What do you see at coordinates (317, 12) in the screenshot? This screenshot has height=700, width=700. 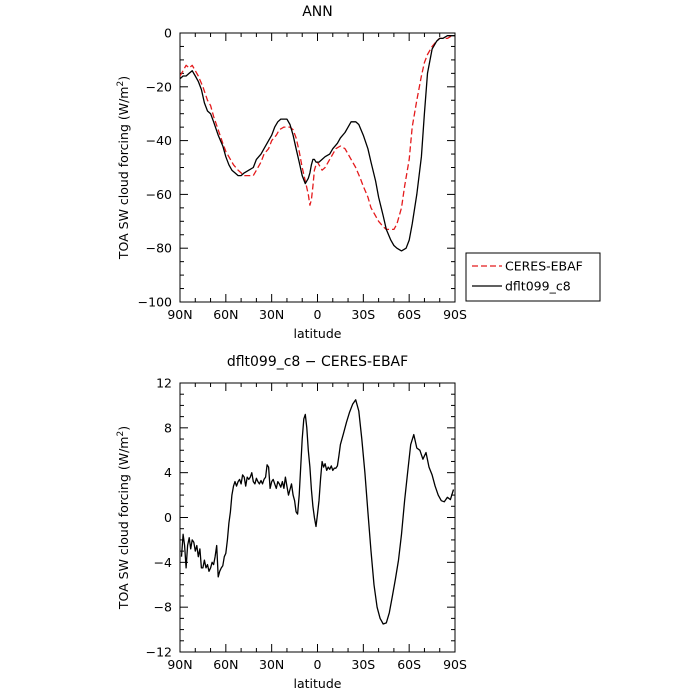 I see `chart-title: ANN` at bounding box center [317, 12].